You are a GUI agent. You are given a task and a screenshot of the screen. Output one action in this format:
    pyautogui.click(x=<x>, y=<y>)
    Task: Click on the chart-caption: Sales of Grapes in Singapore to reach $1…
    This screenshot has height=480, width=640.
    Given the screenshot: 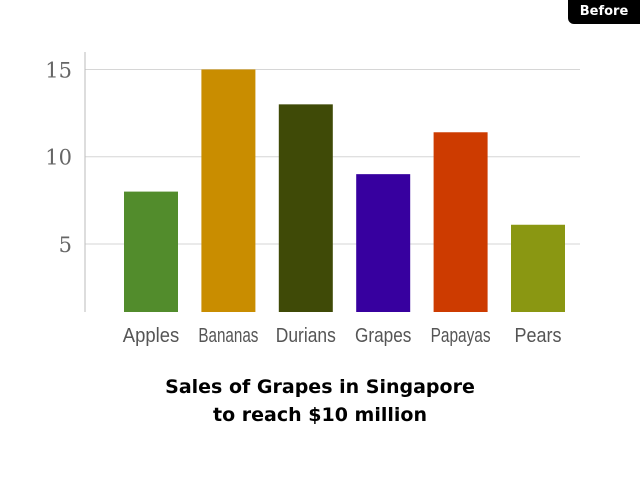 What is the action you would take?
    pyautogui.click(x=320, y=401)
    